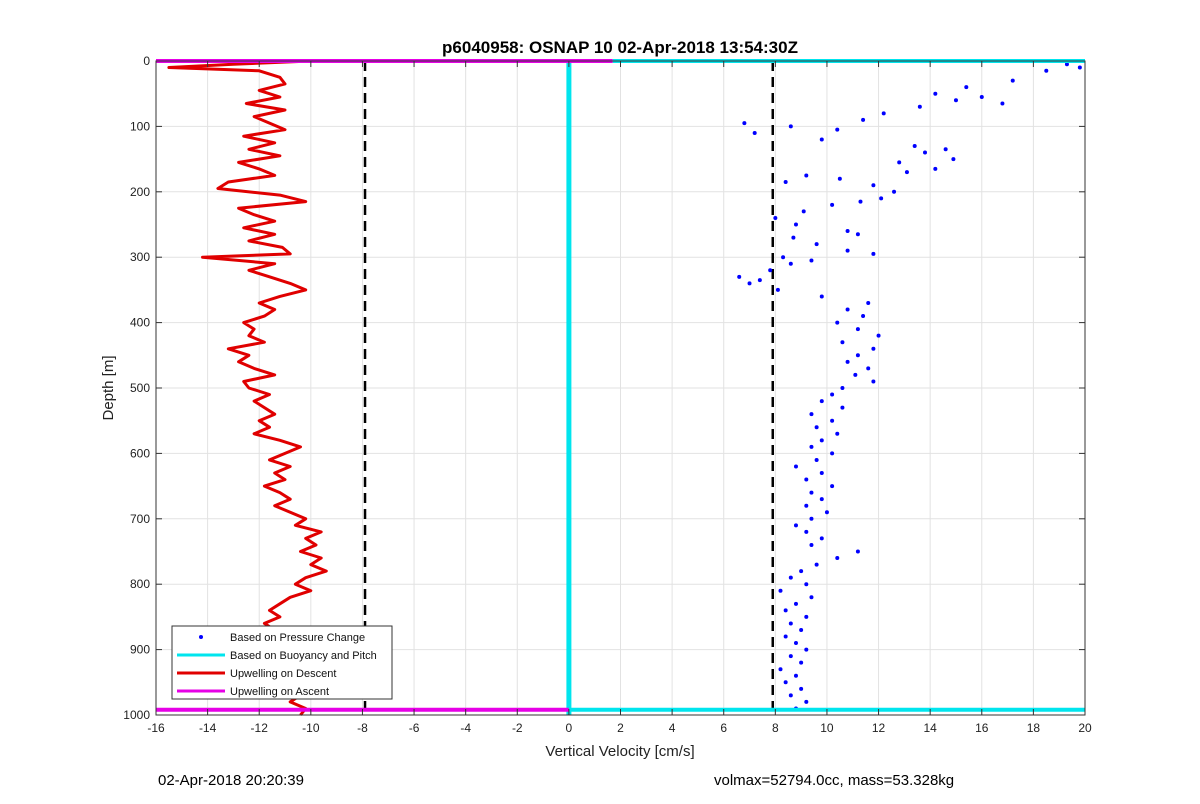 The width and height of the screenshot is (1200, 804). I want to click on chart-title: p6040958: OSNAP 10 02-Apr-2018 13:54:30Z, so click(620, 47).